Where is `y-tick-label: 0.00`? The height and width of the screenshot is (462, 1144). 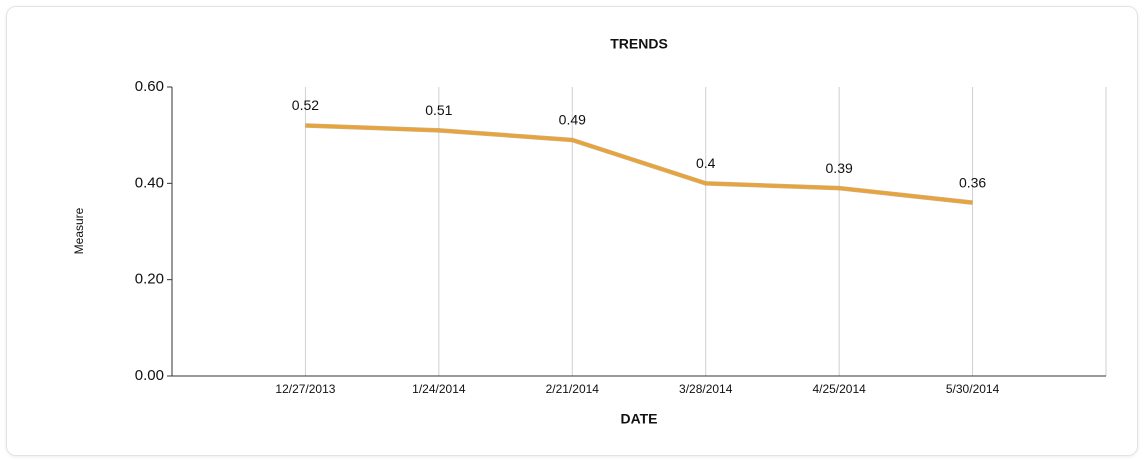 y-tick-label: 0.00 is located at coordinates (149, 375).